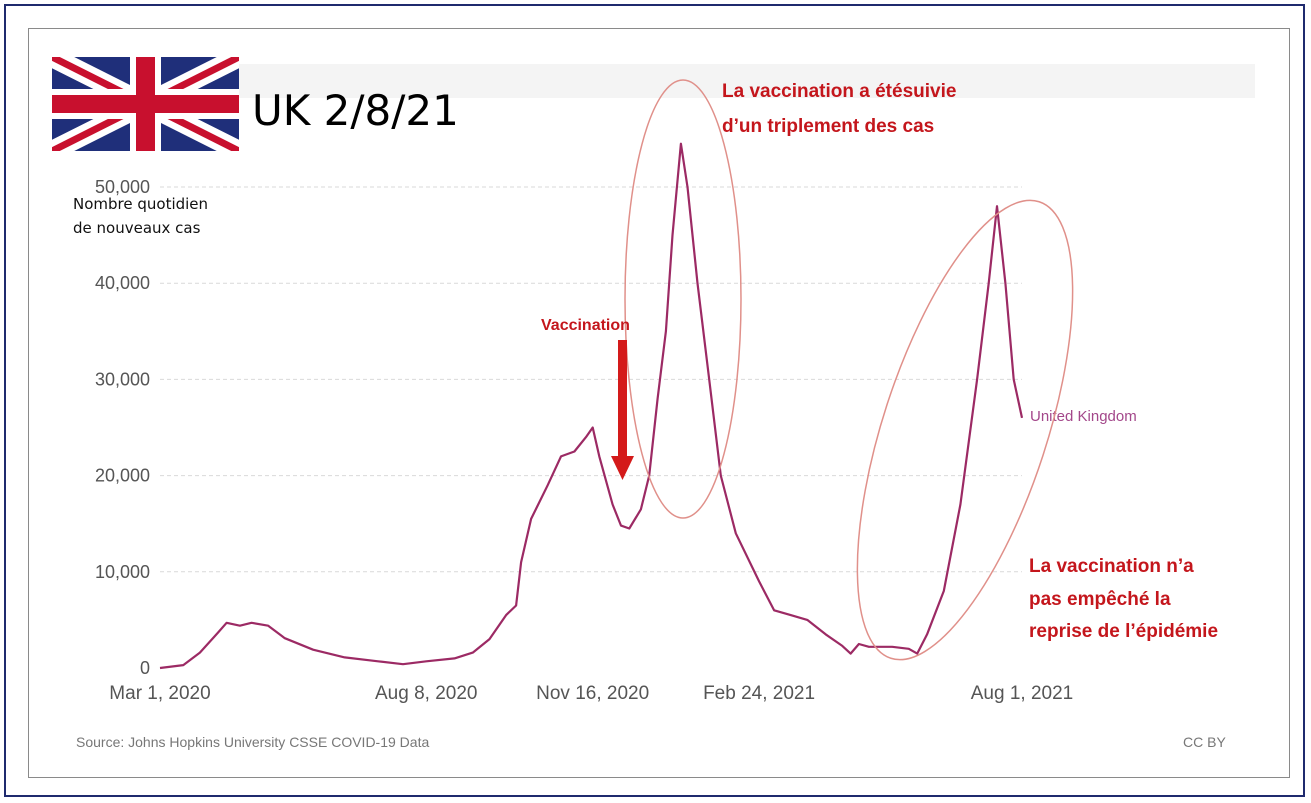 The image size is (1311, 803). Describe the element at coordinates (159, 693) in the screenshot. I see `x-tick-label: Mar 1, 2020` at that location.